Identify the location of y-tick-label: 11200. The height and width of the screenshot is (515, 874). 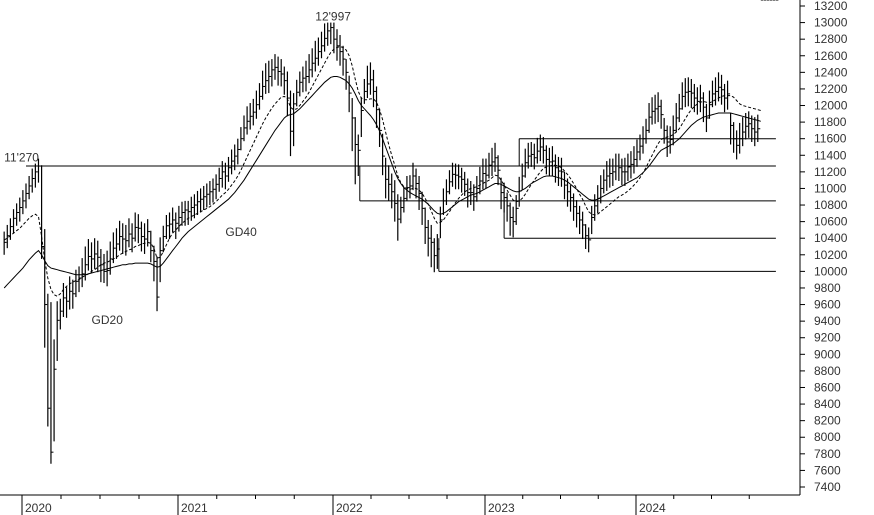
(830, 172).